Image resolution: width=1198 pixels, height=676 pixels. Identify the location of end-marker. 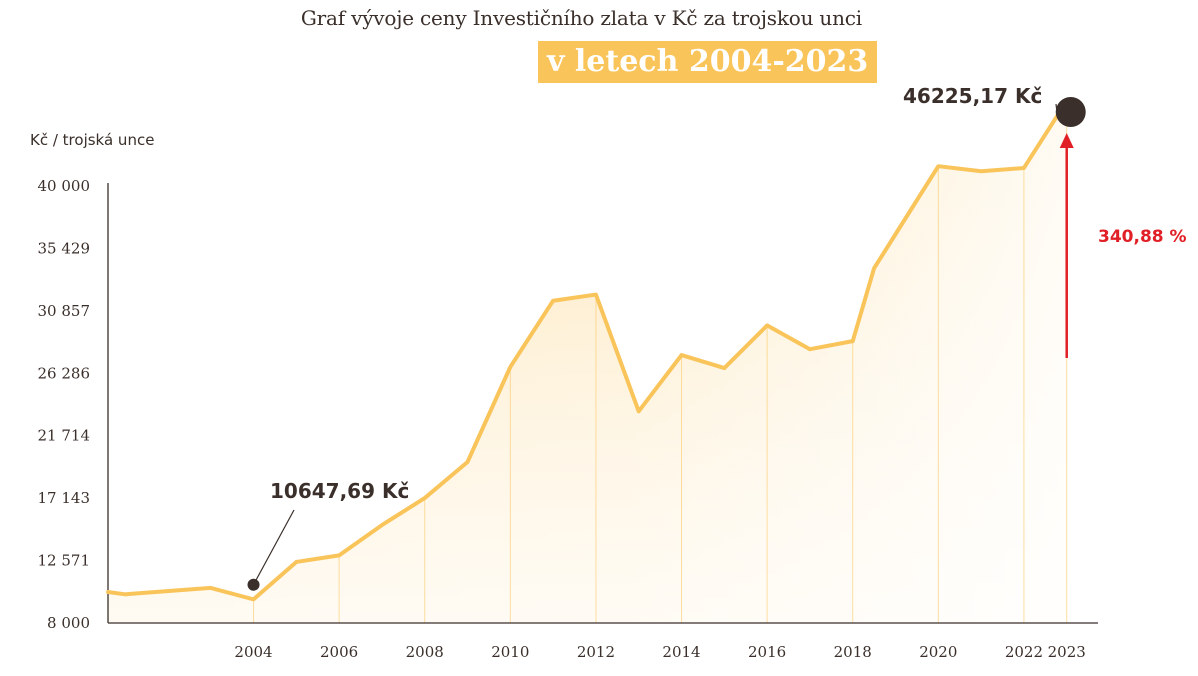
(1070, 112).